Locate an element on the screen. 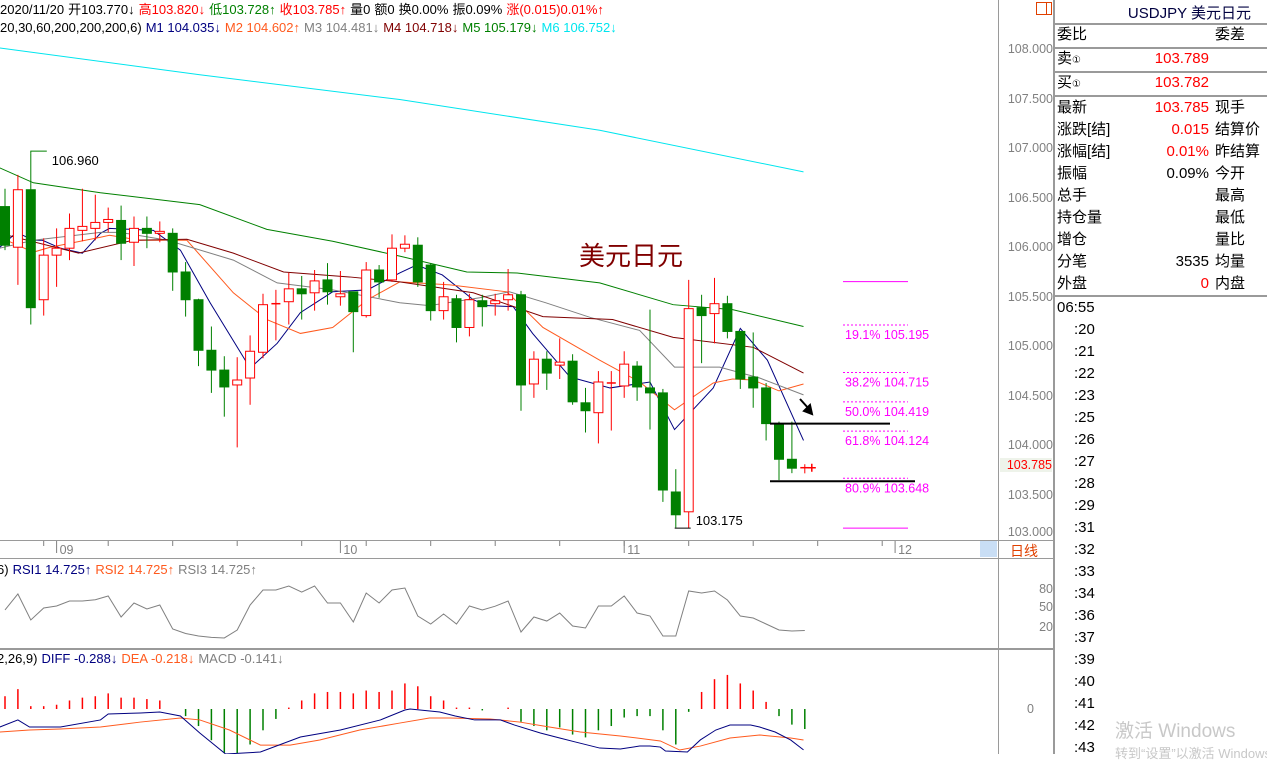 This screenshot has height=762, width=1267. quote-row: 涨跌[结] 0.015 结算价 is located at coordinates (1161, 130).